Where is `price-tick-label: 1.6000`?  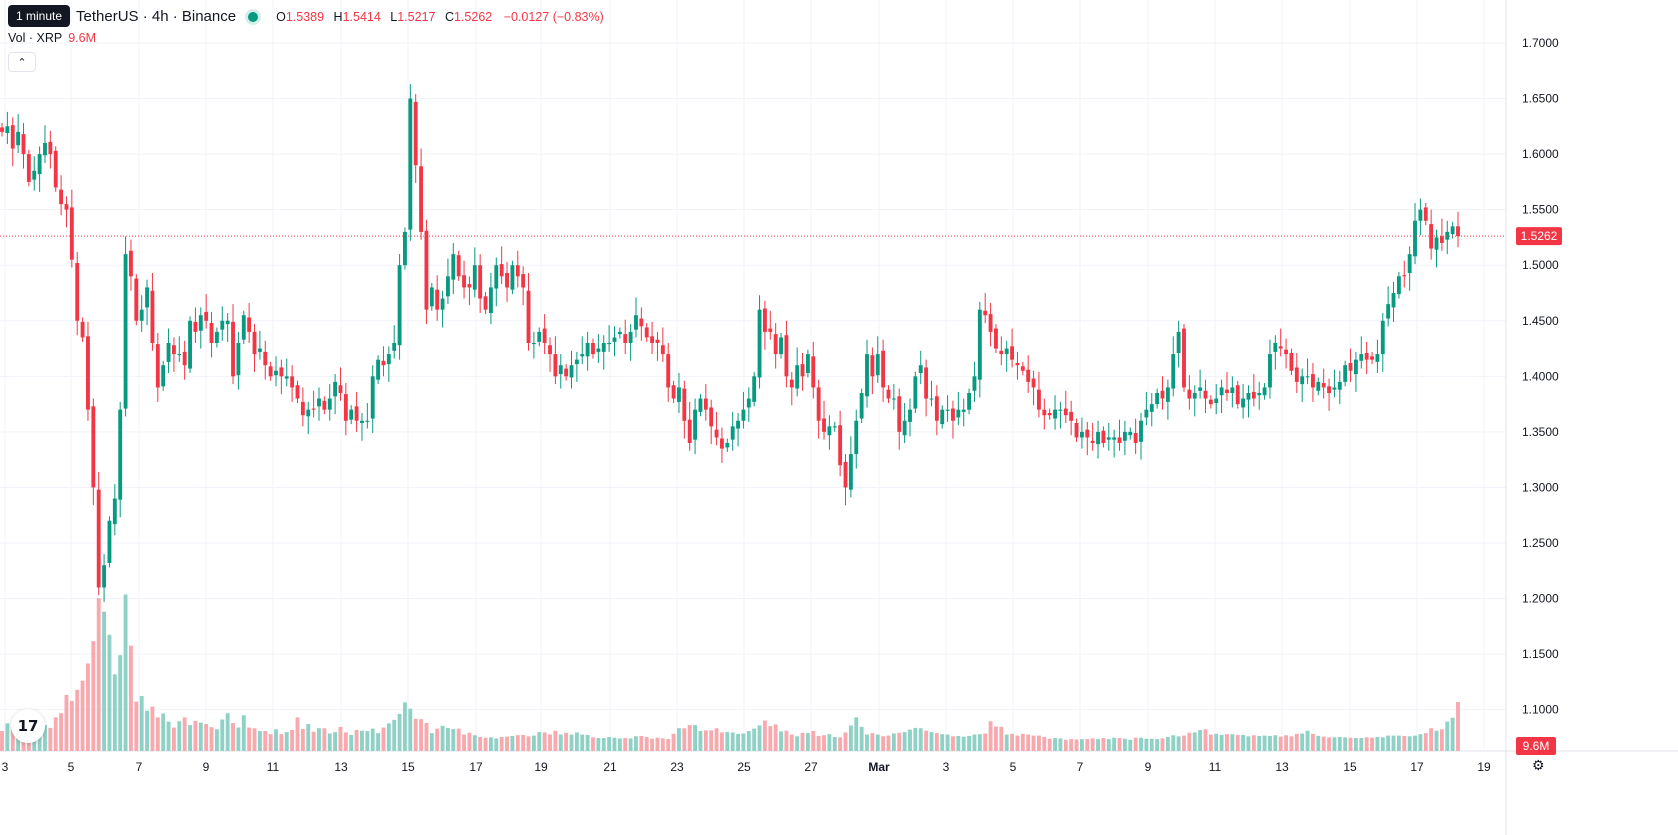 price-tick-label: 1.6000 is located at coordinates (1540, 154).